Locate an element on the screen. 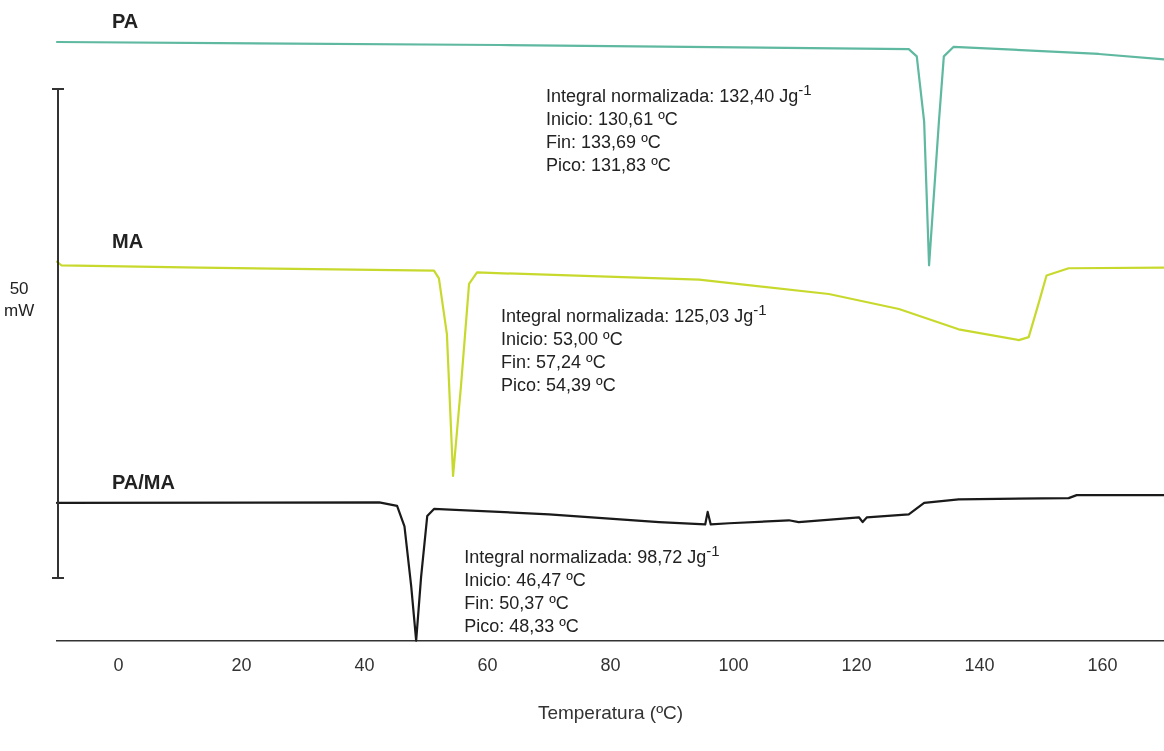 Image resolution: width=1164 pixels, height=751 pixels. x-tick-label: 140 is located at coordinates (979, 665).